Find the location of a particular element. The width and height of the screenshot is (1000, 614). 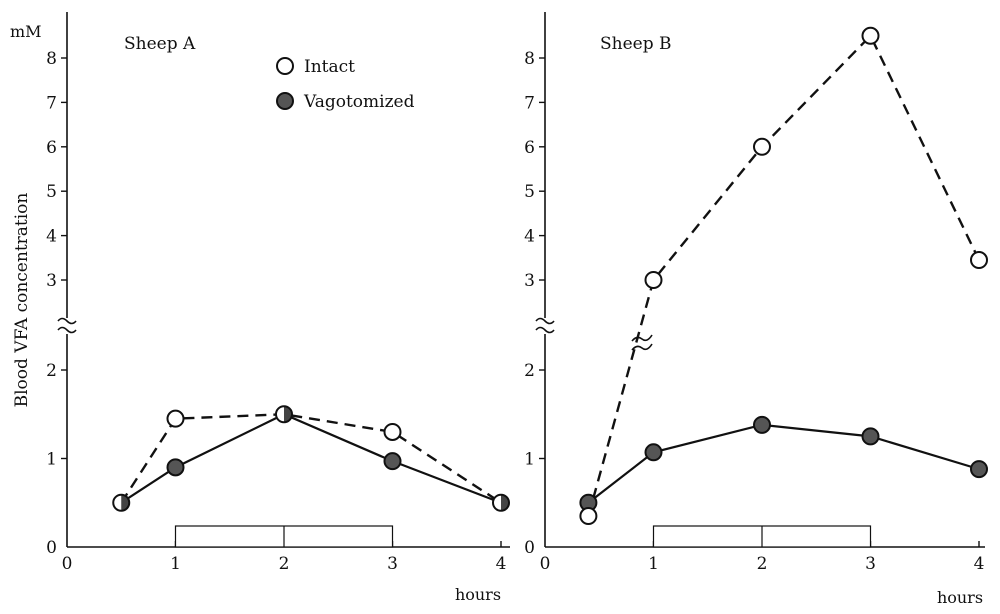

legend-intact-label: Intact is located at coordinates (329, 67).